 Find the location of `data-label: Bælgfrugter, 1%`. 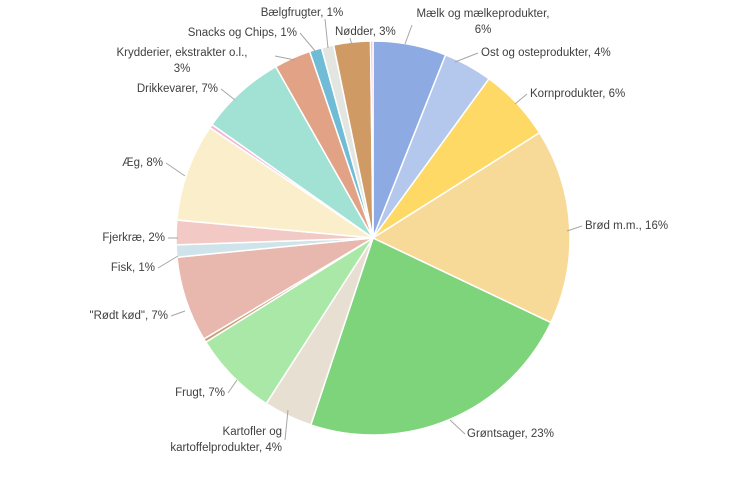

data-label: Bælgfrugter, 1% is located at coordinates (302, 13).